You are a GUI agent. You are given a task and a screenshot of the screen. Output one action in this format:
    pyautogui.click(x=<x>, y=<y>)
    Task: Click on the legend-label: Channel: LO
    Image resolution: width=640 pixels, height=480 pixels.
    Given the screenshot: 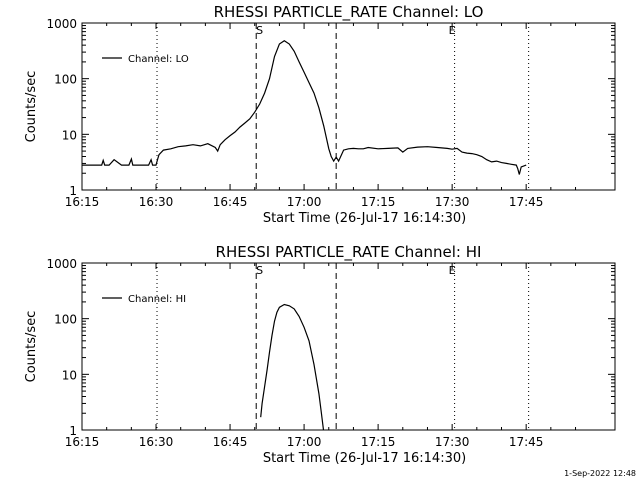 What is the action you would take?
    pyautogui.click(x=158, y=59)
    